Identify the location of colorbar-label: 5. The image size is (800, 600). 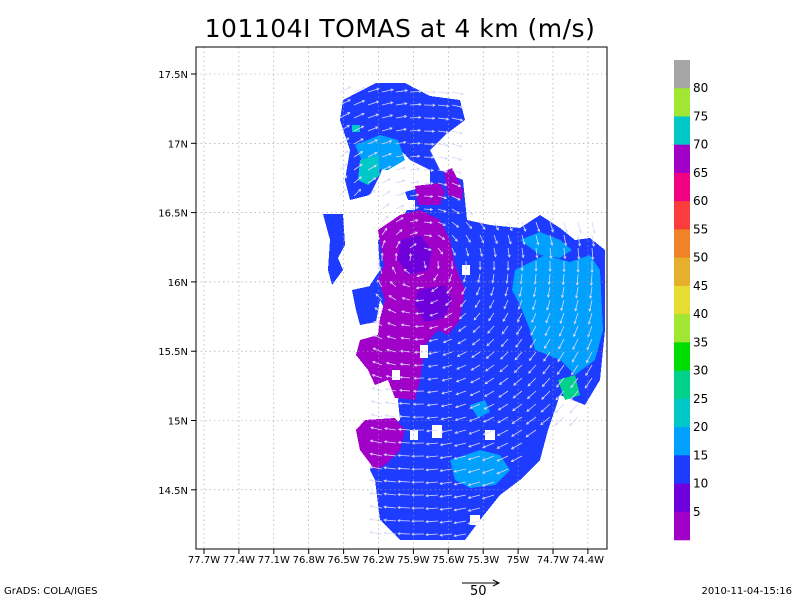
(697, 512).